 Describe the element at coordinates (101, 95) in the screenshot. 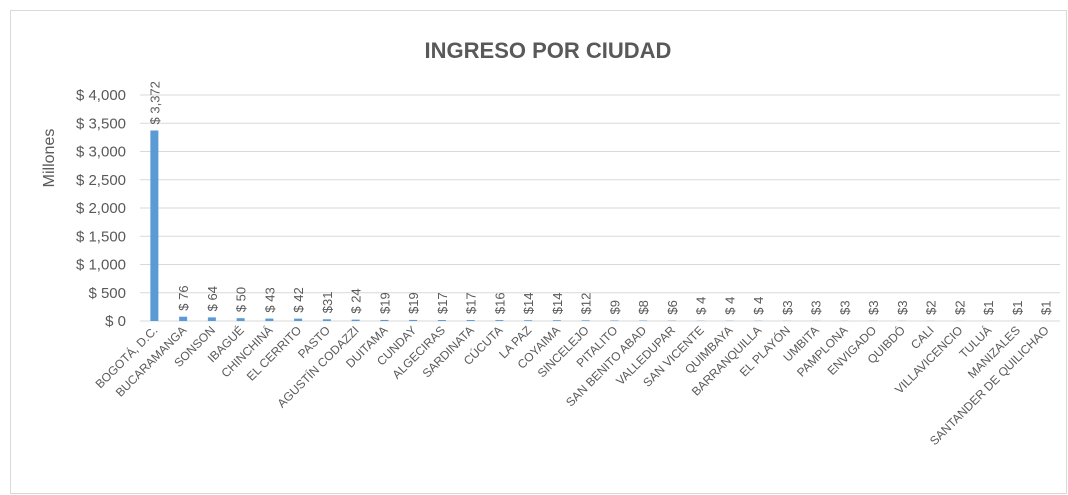

I see `y-tick-label: $ 4,000` at that location.